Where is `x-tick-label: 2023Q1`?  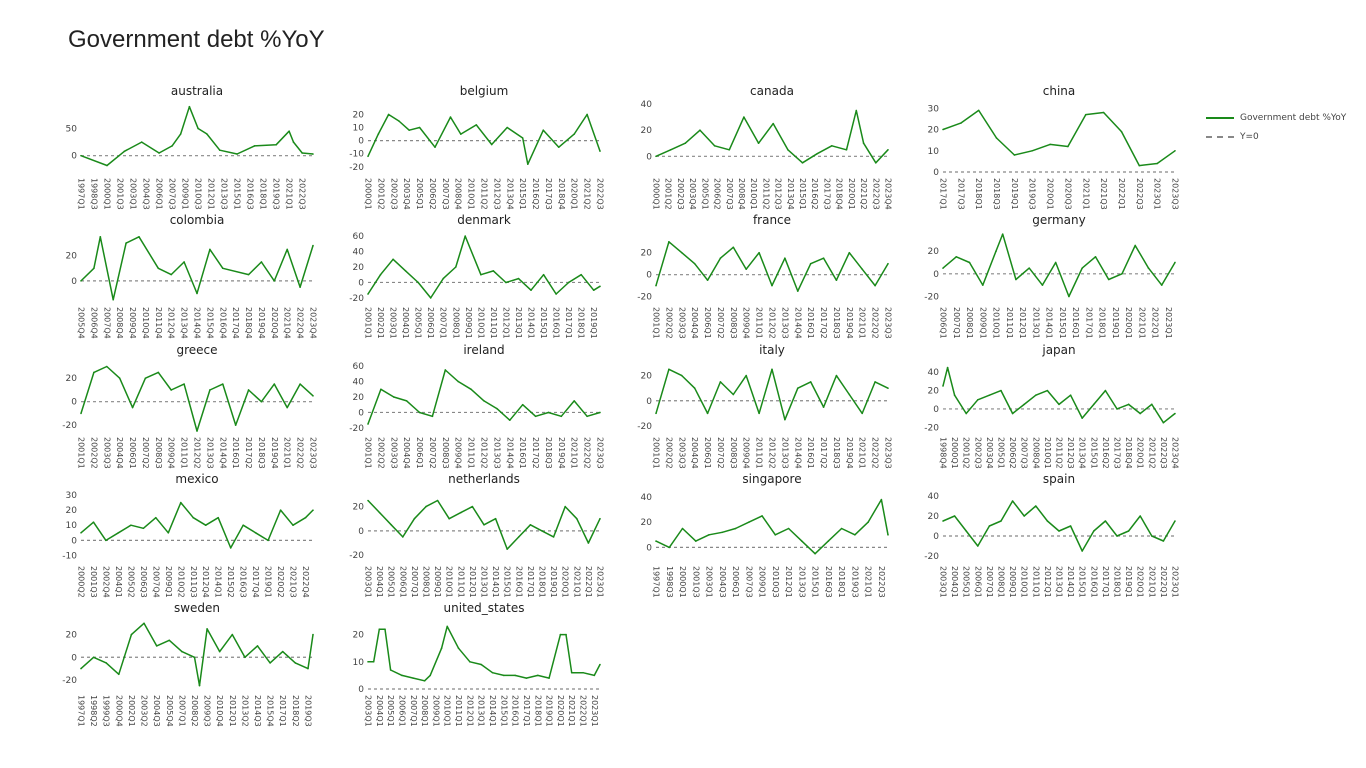 x-tick-label: 2023Q1 is located at coordinates (1175, 582).